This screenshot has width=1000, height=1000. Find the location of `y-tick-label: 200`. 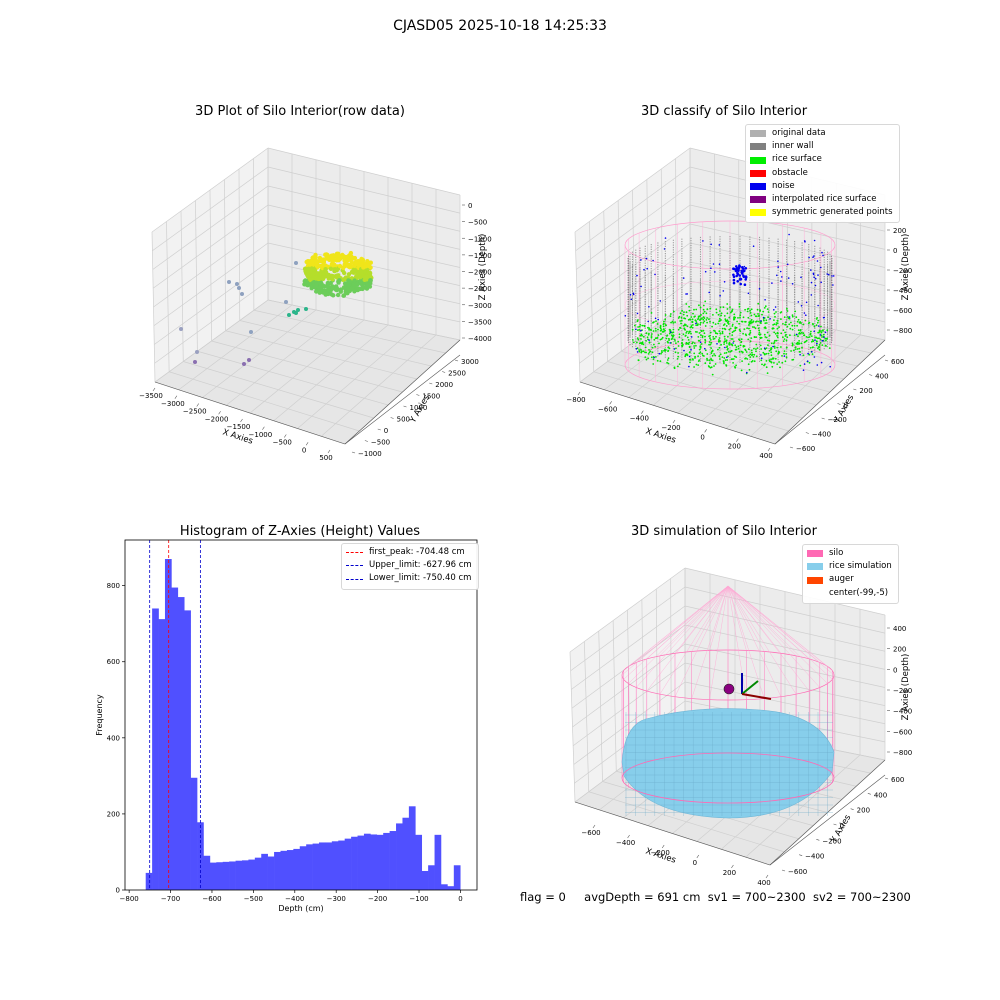

y-tick-label: 200 is located at coordinates (865, 391).